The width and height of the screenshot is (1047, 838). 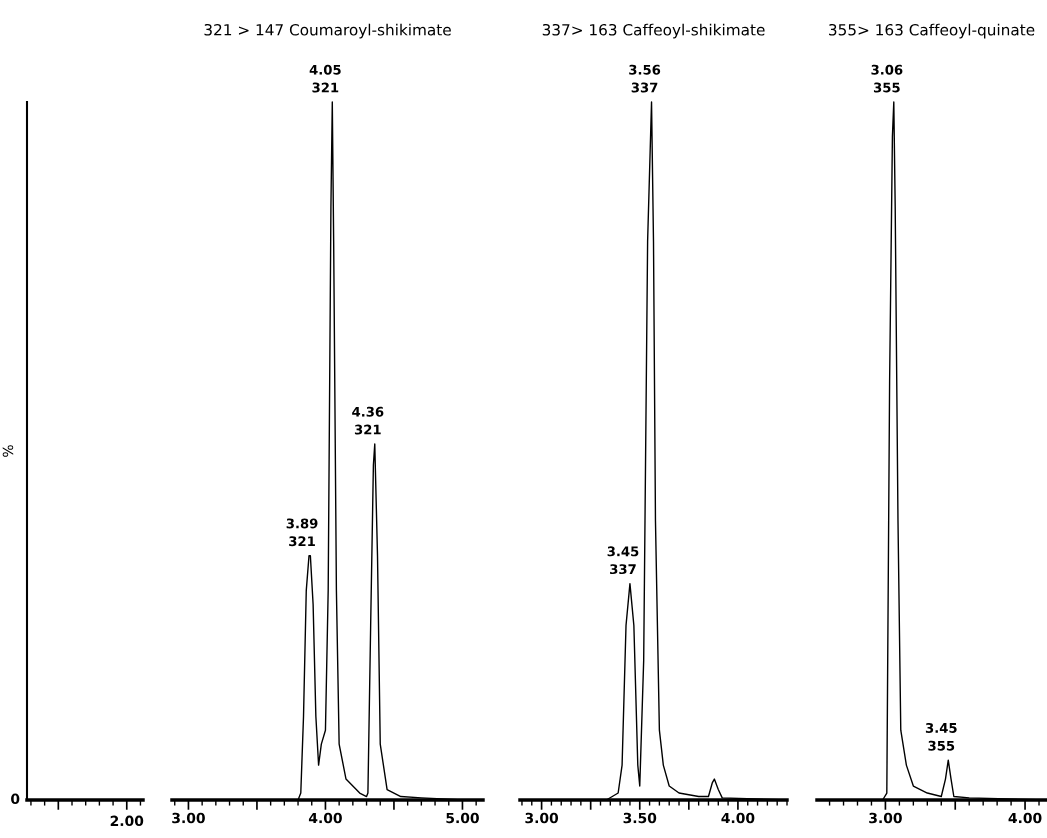 What do you see at coordinates (623, 560) in the screenshot?
I see `annotation: 3.45 337` at bounding box center [623, 560].